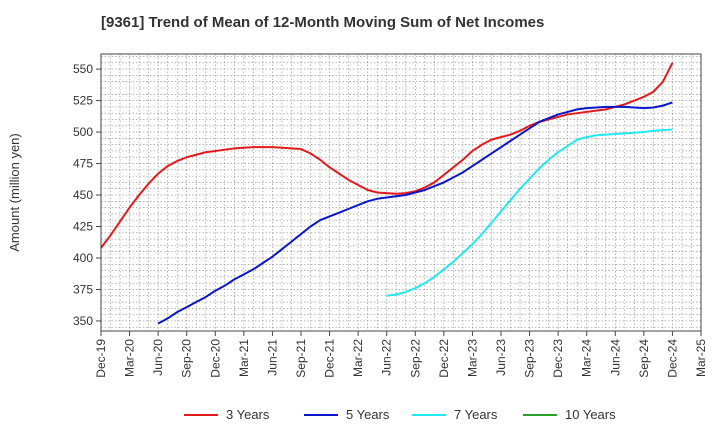  Describe the element at coordinates (83, 101) in the screenshot. I see `y-tick-label: 525` at that location.